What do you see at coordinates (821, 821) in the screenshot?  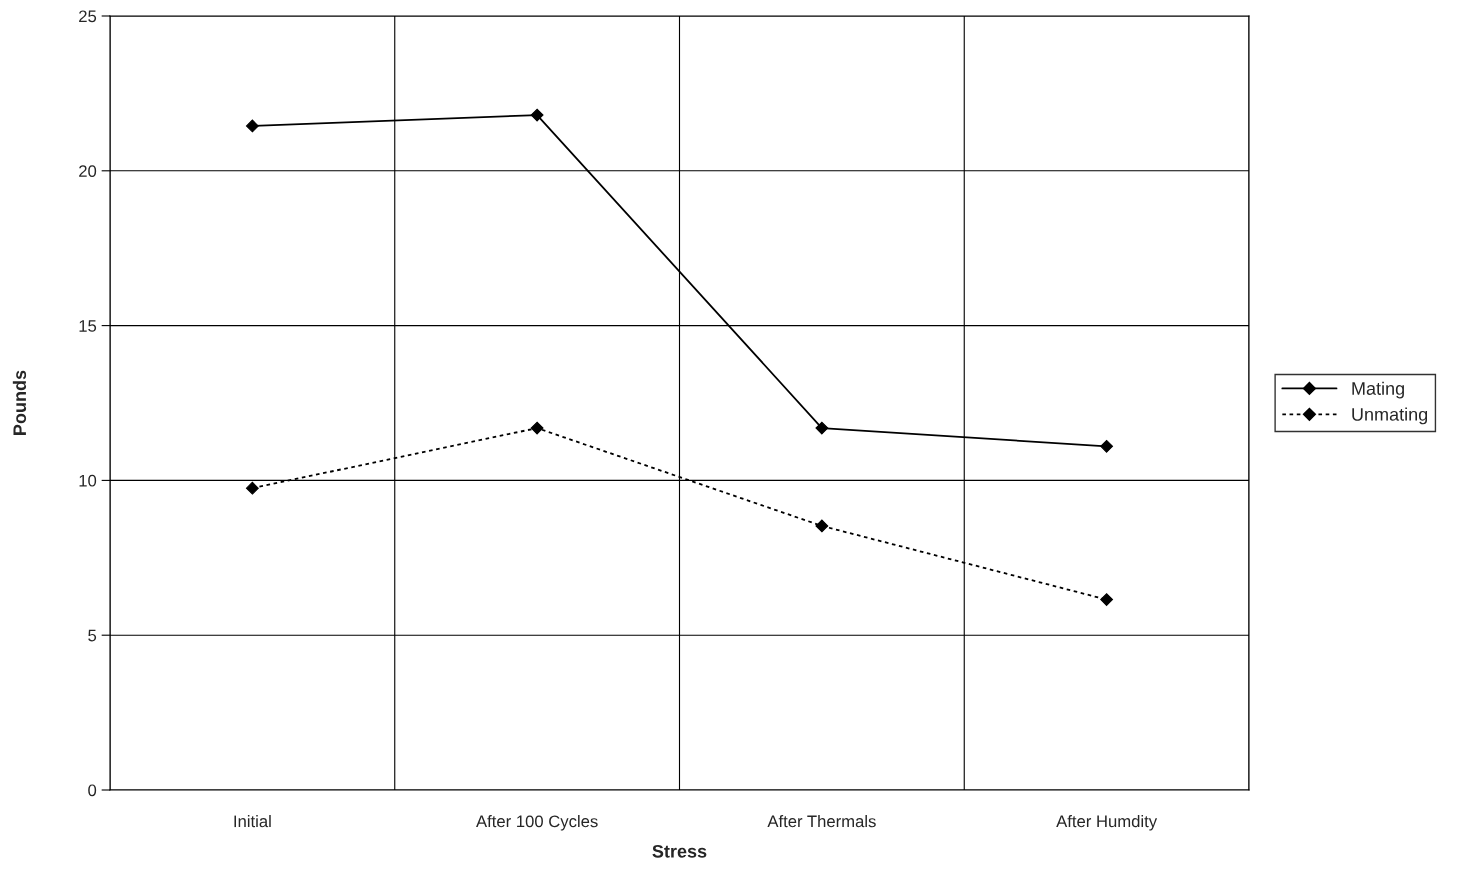 I see `x-tick-label: After Thermals` at bounding box center [821, 821].